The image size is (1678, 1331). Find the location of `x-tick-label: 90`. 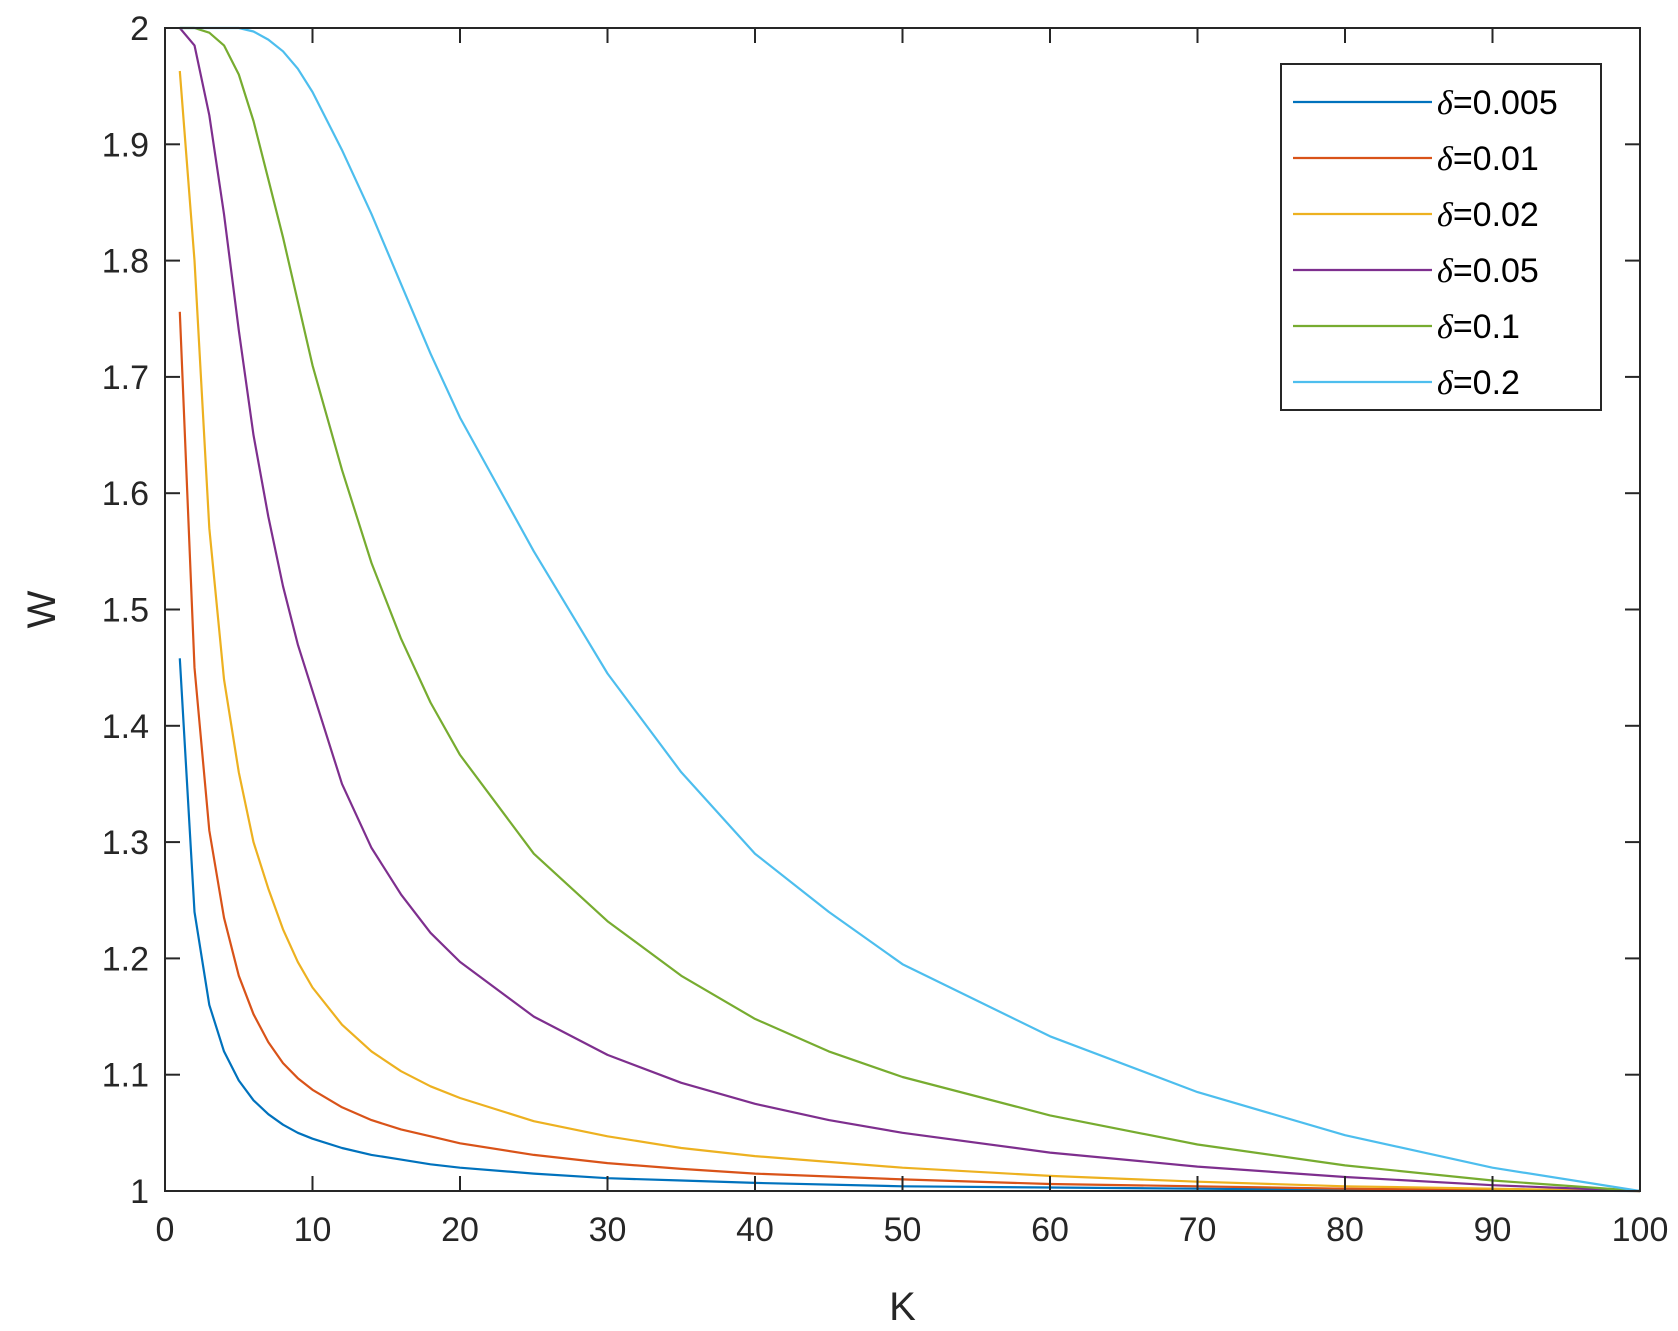

x-tick-label: 90 is located at coordinates (1493, 1230).